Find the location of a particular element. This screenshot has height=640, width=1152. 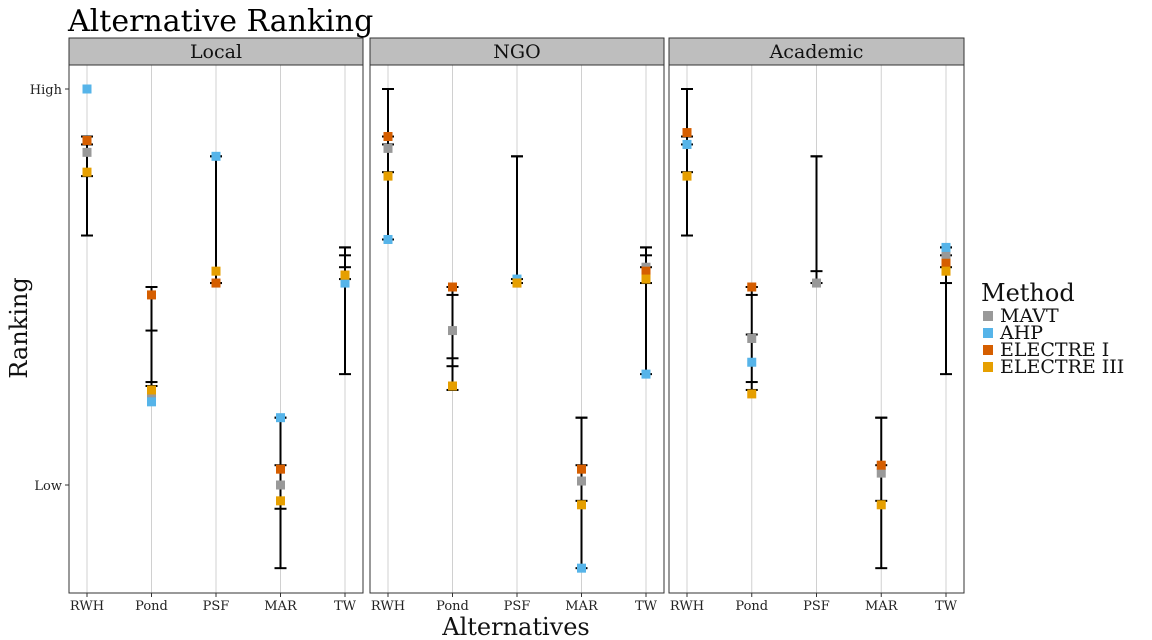

facet-strip-label: NGO is located at coordinates (516, 52).